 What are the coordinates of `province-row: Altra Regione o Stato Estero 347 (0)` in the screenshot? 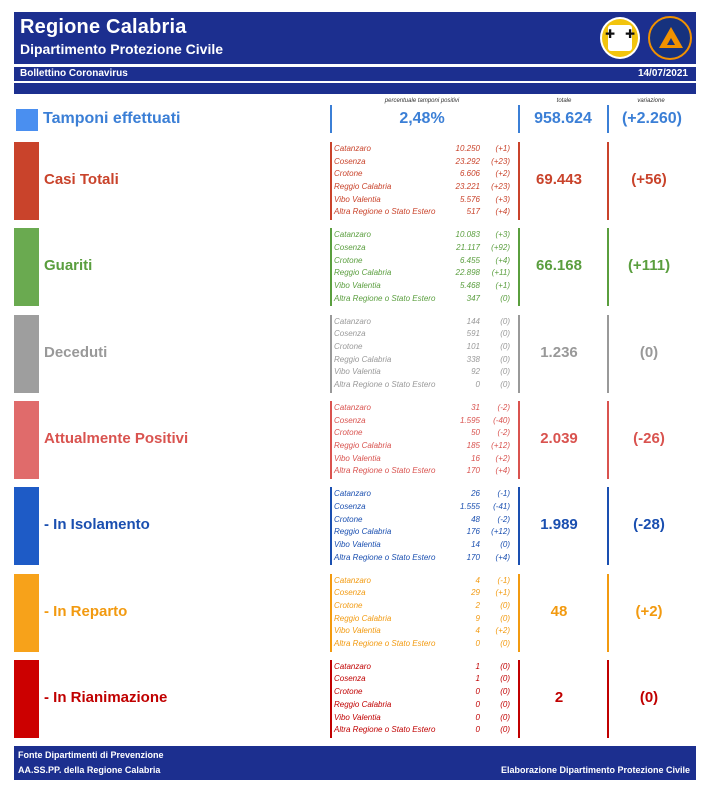 It's located at (423, 299).